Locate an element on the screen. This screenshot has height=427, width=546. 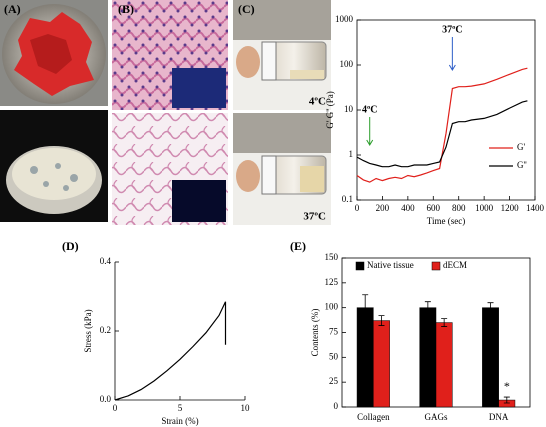
y-tick-label: 10 is located at coordinates (349, 109).